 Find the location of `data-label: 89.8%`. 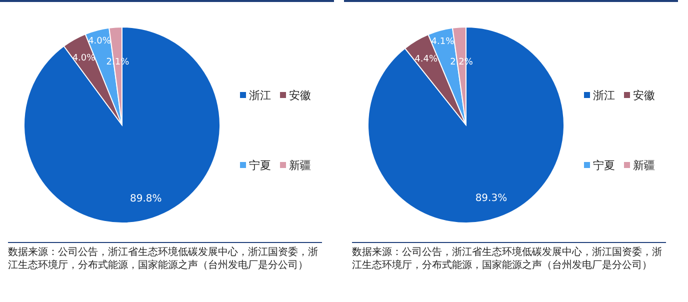

data-label: 89.8% is located at coordinates (146, 199).